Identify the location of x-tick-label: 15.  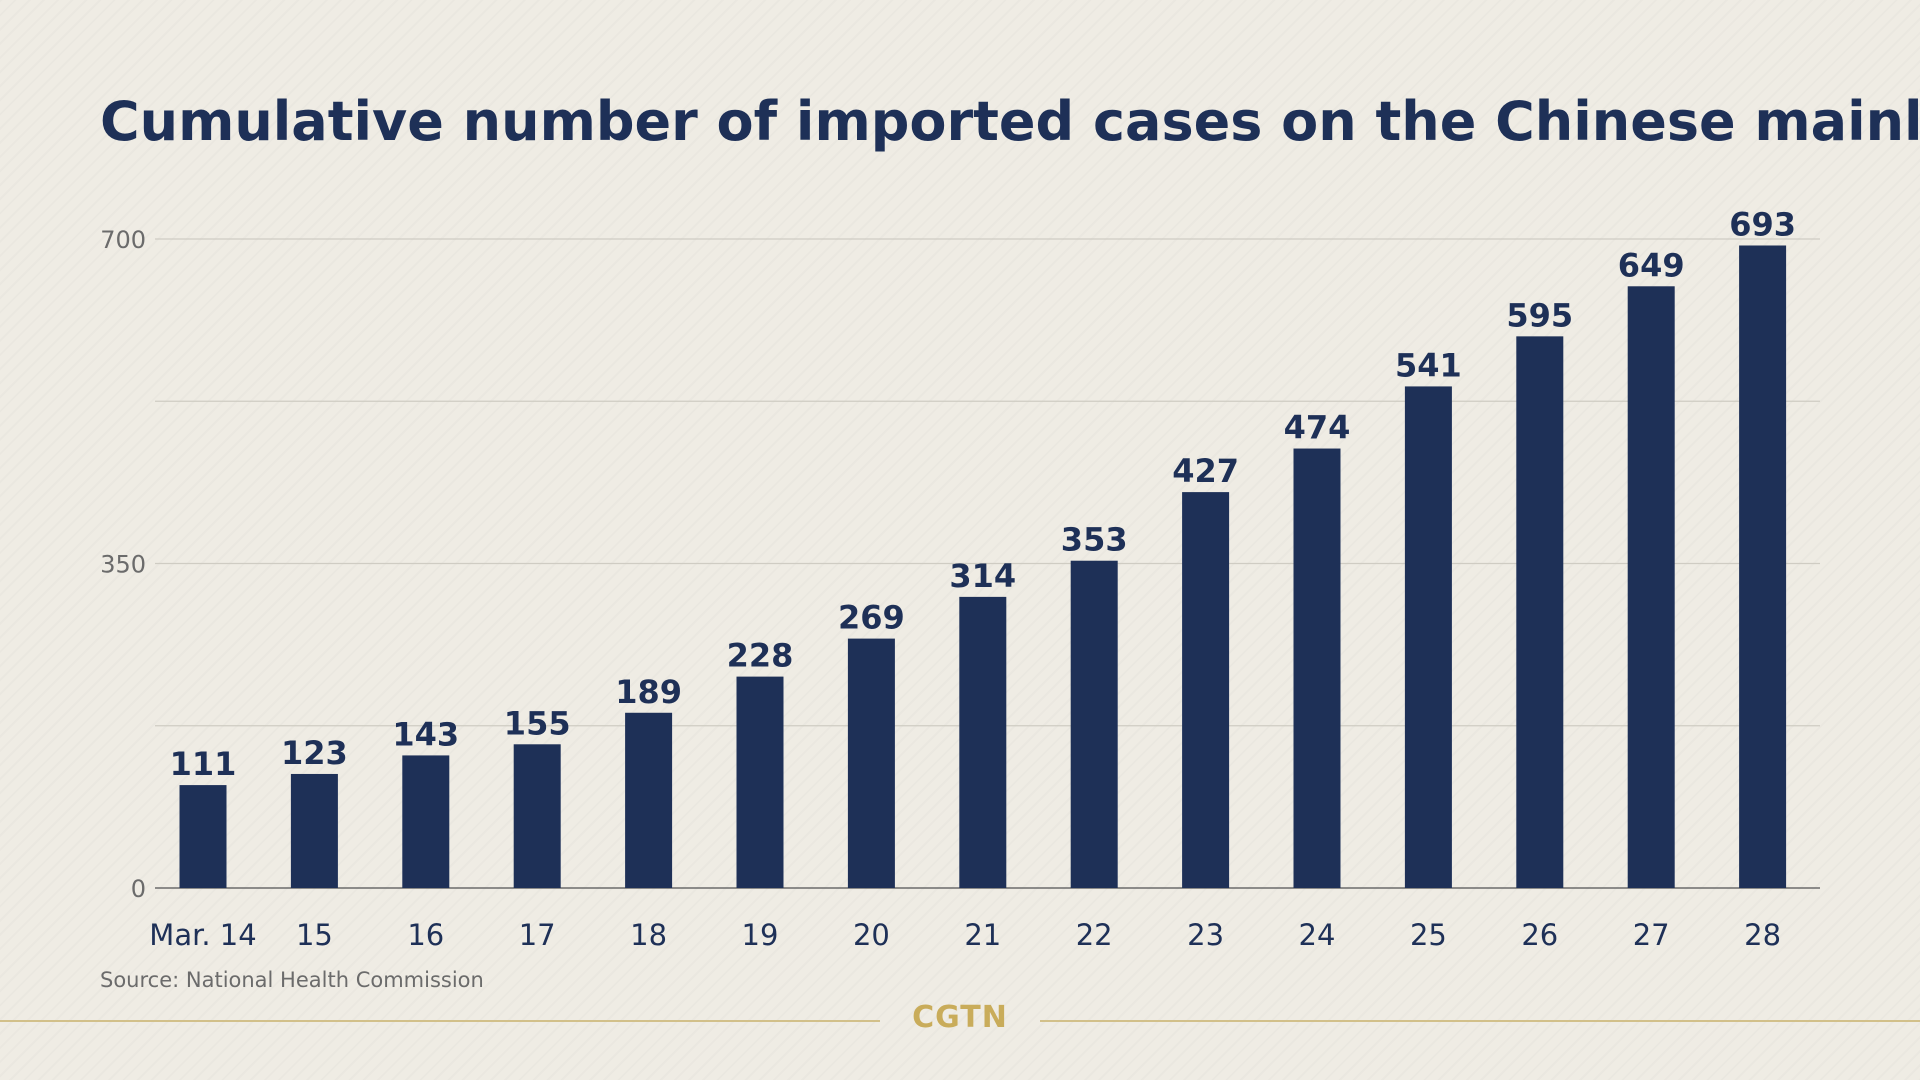
(314, 935).